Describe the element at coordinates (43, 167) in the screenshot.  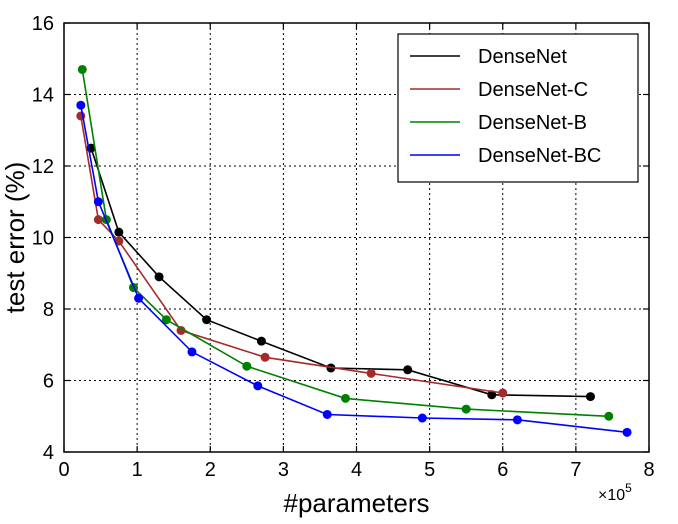
I see `y-tick-label: 12` at that location.